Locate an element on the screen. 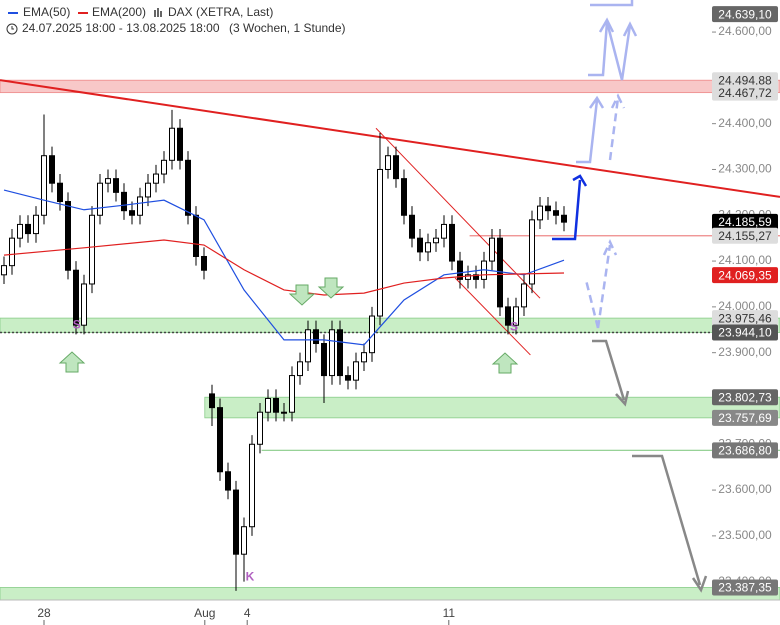  chart-title: DAX (XETRA, Last) is located at coordinates (220, 12).